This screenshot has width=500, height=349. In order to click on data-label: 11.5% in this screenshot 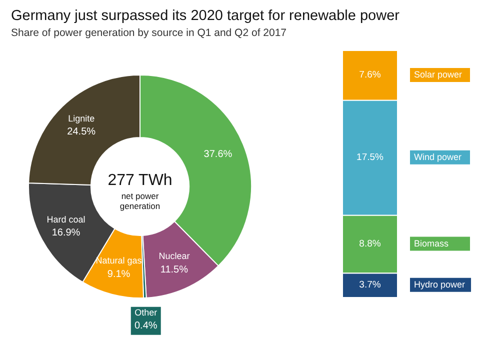, I will do `click(174, 270)`.